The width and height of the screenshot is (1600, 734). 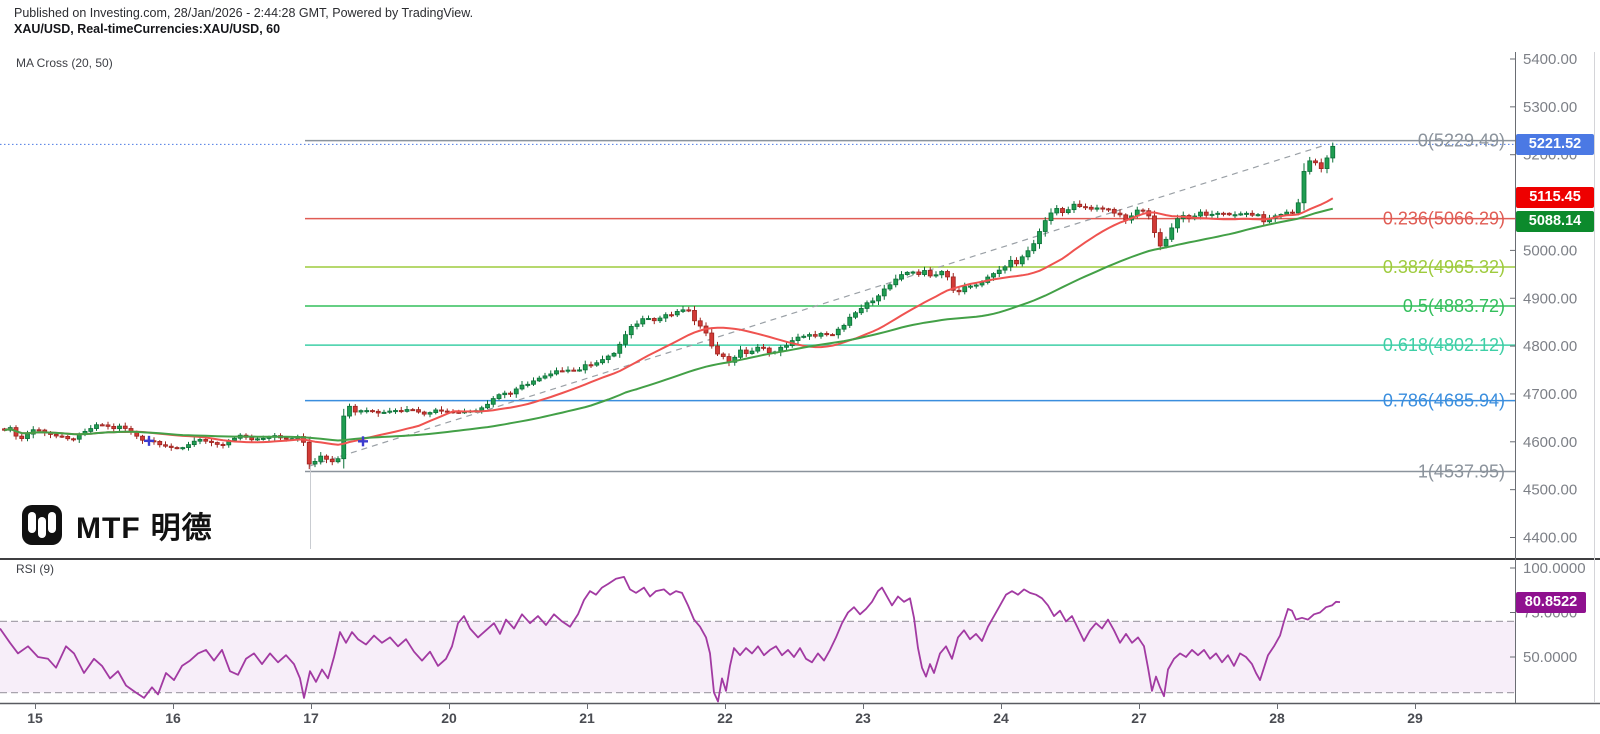 What do you see at coordinates (1550, 657) in the screenshot?
I see `rsi-tick-label: 50.0000` at bounding box center [1550, 657].